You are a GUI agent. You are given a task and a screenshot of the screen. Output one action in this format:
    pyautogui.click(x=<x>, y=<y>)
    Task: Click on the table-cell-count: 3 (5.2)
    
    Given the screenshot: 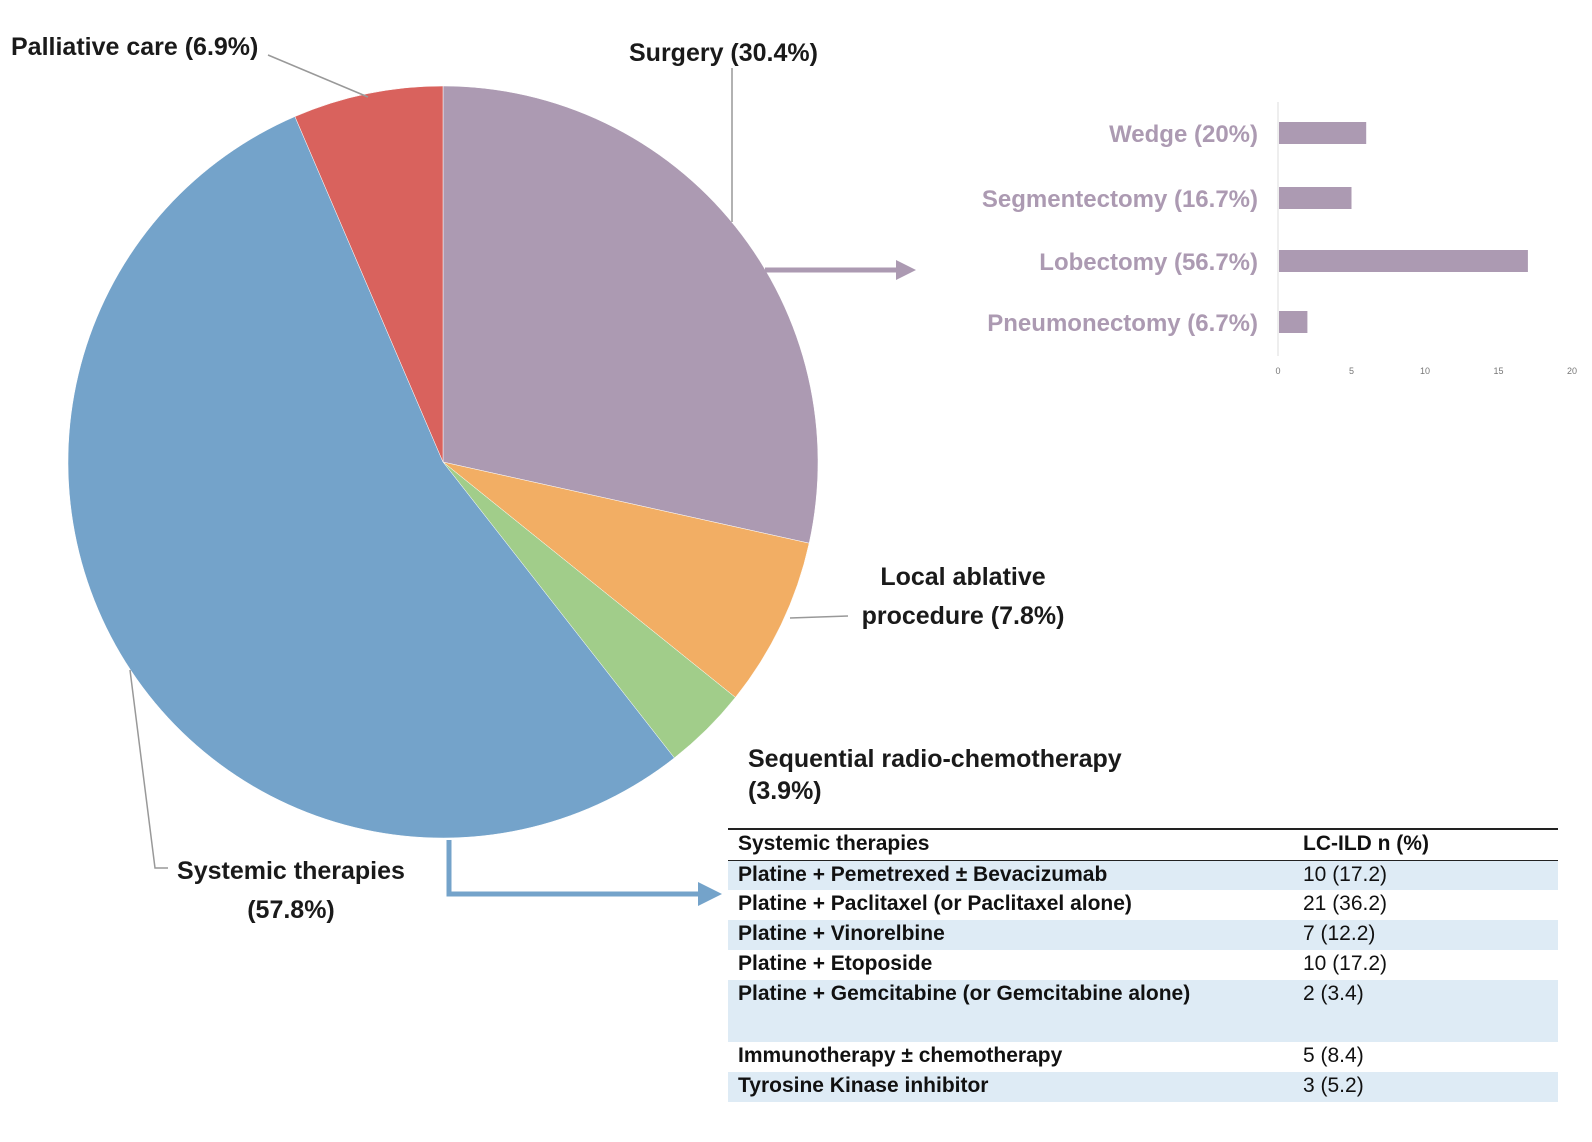 What is the action you would take?
    pyautogui.click(x=1333, y=1085)
    